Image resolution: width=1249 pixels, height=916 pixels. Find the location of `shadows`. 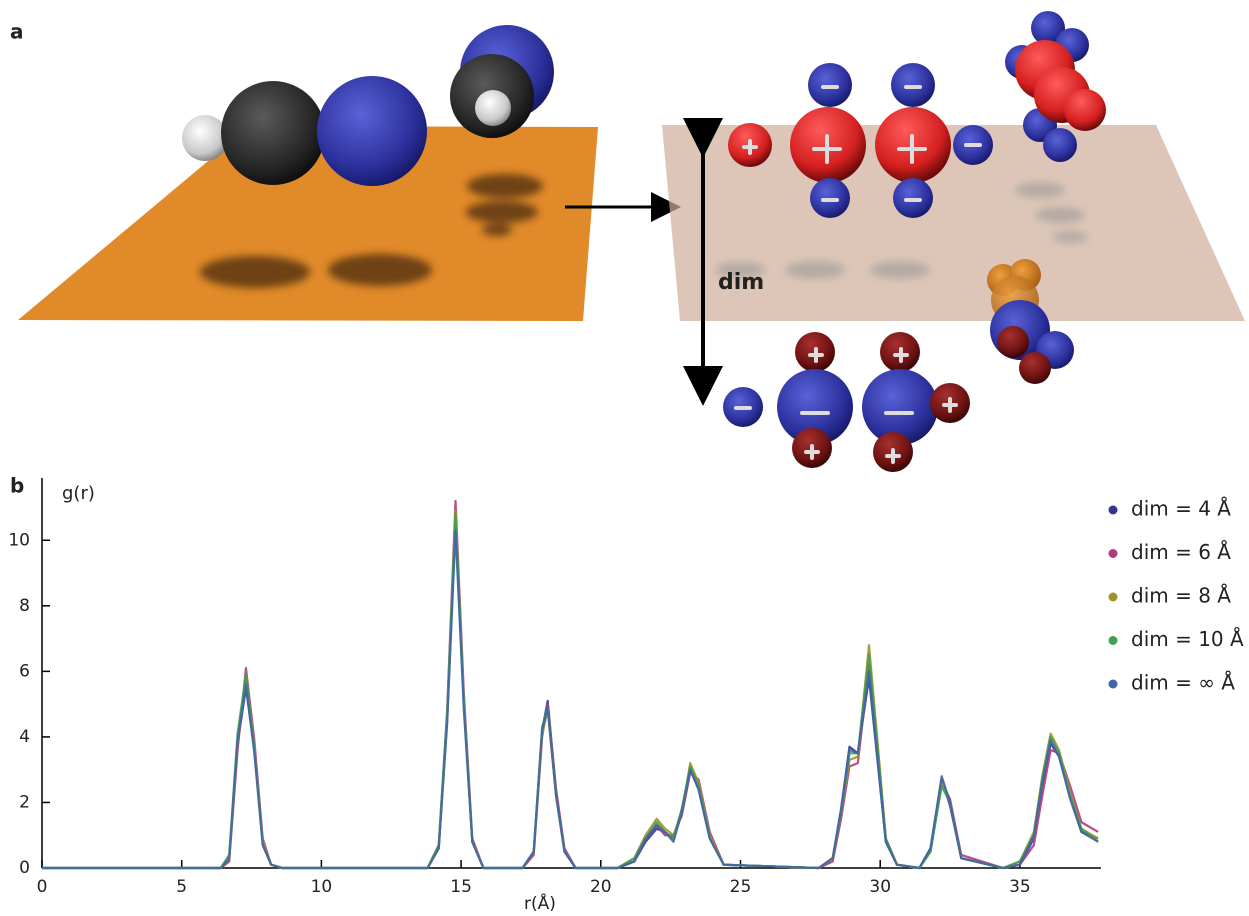

shadows is located at coordinates (371, 231).